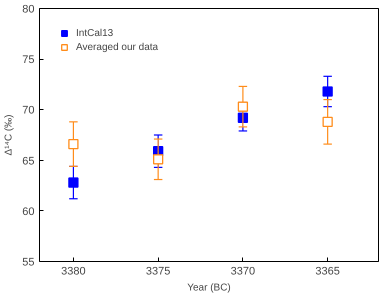 This screenshot has height=296, width=392. I want to click on y-tick-label: 70, so click(28, 110).